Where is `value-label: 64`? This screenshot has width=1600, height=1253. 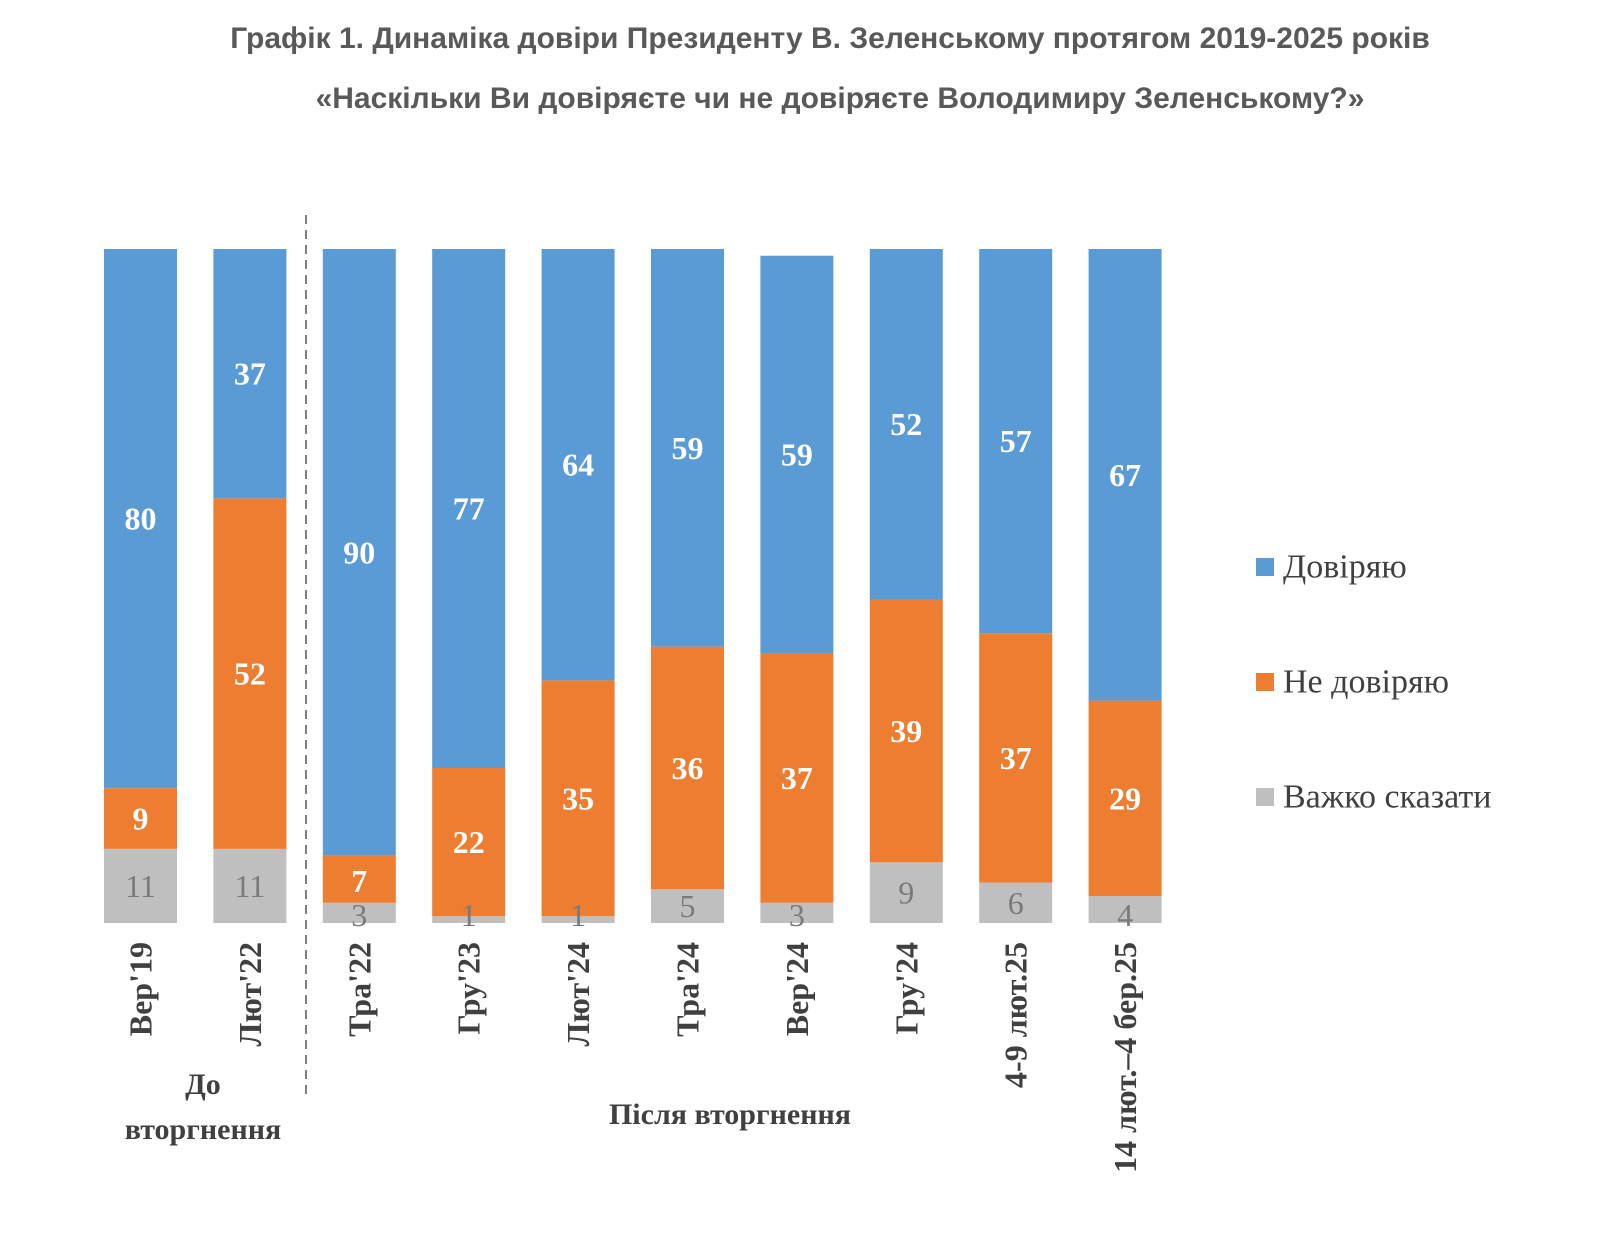
value-label: 64 is located at coordinates (578, 465).